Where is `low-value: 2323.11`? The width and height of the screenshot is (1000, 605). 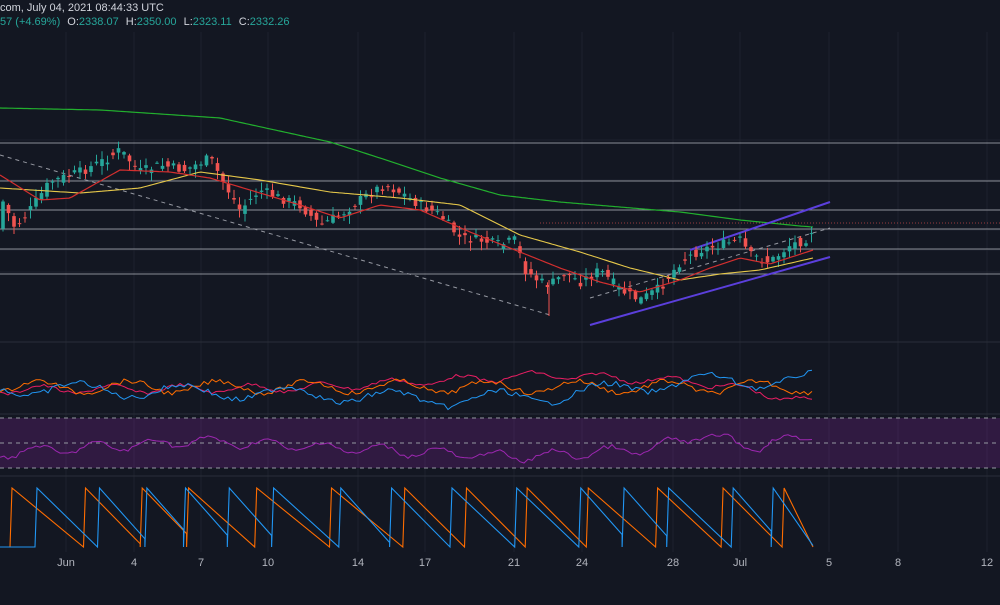 low-value: 2323.11 is located at coordinates (212, 22).